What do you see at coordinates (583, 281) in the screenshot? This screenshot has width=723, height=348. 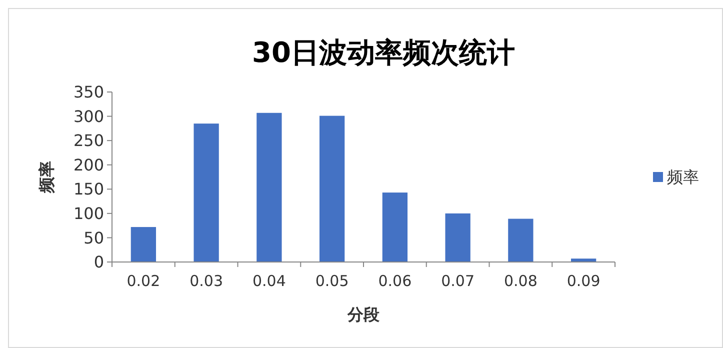 I see `x-tick-label: 0.09` at bounding box center [583, 281].